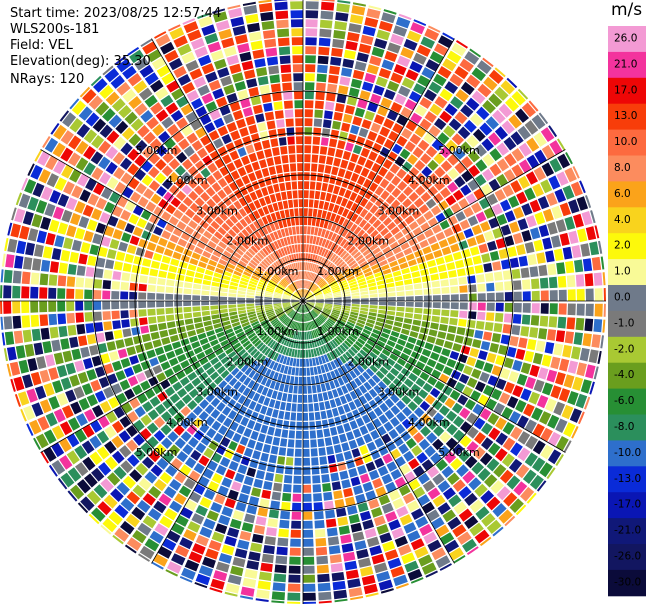  I want to click on colorbar-tick-label: 21.0, so click(625, 64).